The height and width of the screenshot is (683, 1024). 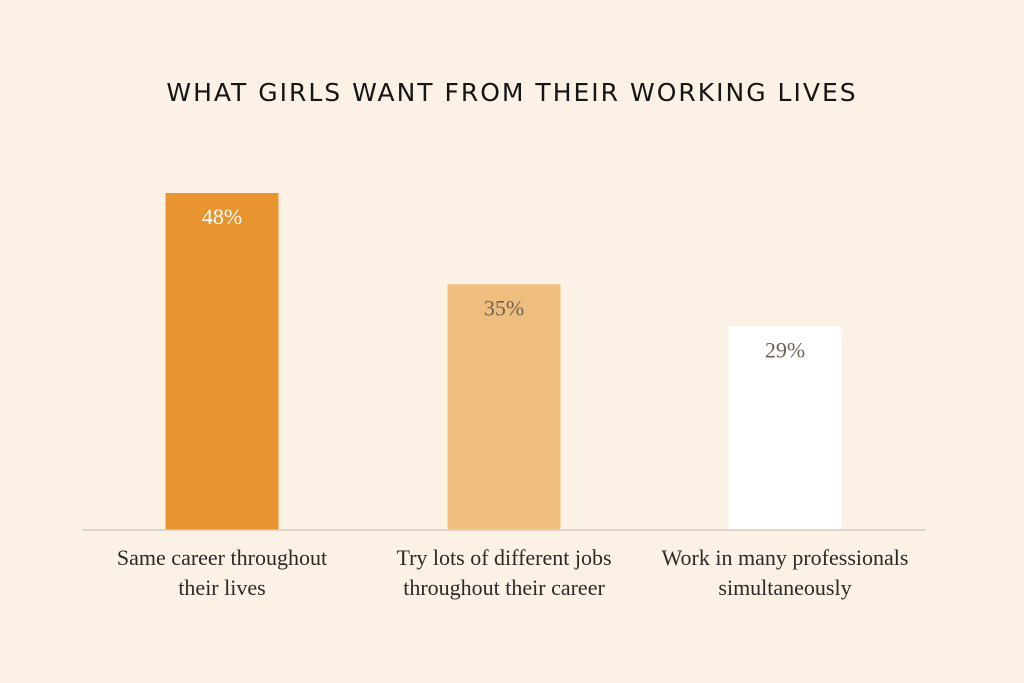 What do you see at coordinates (512, 92) in the screenshot?
I see `chart-title: WHAT GIRLS WANT FROM THEIR WORKING LIVES` at bounding box center [512, 92].